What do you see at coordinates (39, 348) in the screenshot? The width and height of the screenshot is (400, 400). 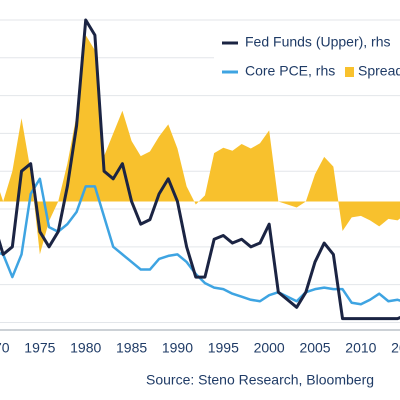 I see `x-tick-label: 1975` at bounding box center [39, 348].